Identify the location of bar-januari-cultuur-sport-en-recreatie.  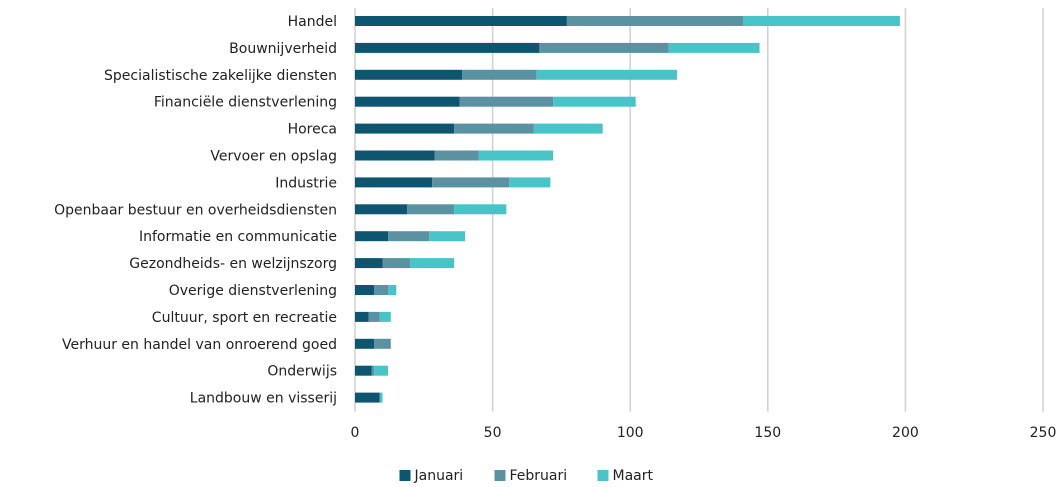
(362, 316).